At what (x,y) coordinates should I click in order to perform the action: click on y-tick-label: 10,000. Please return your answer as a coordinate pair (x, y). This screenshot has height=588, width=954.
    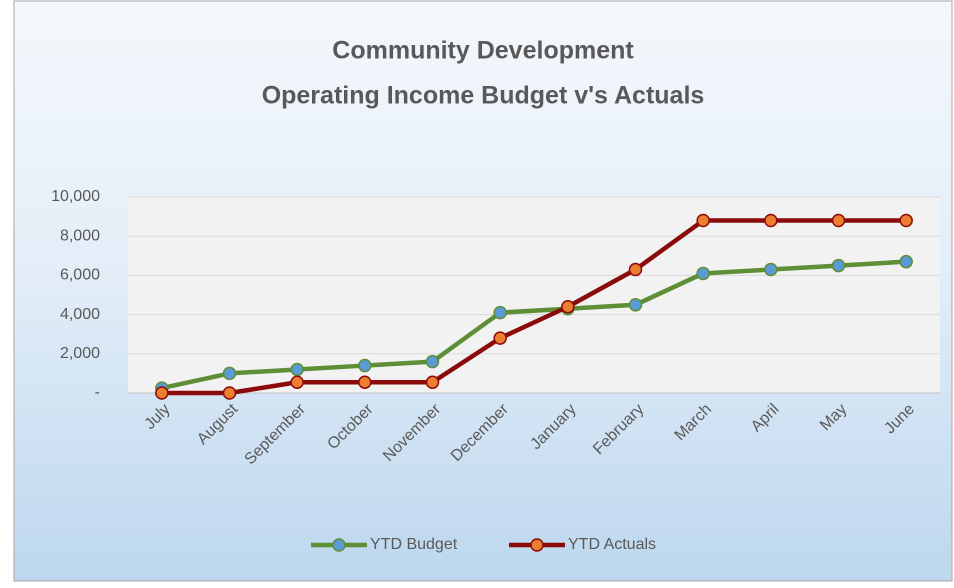
    Looking at the image, I should click on (75, 196).